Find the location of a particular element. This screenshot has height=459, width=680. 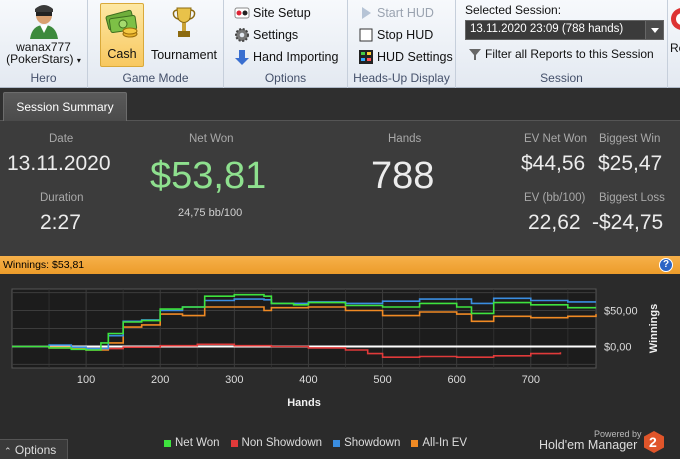

hud-settings-icon is located at coordinates (366, 57).